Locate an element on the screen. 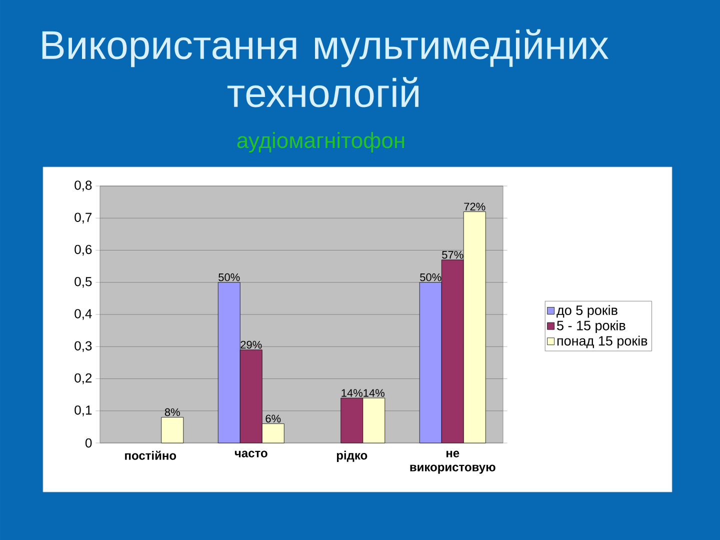  data-label: 6% is located at coordinates (273, 418).